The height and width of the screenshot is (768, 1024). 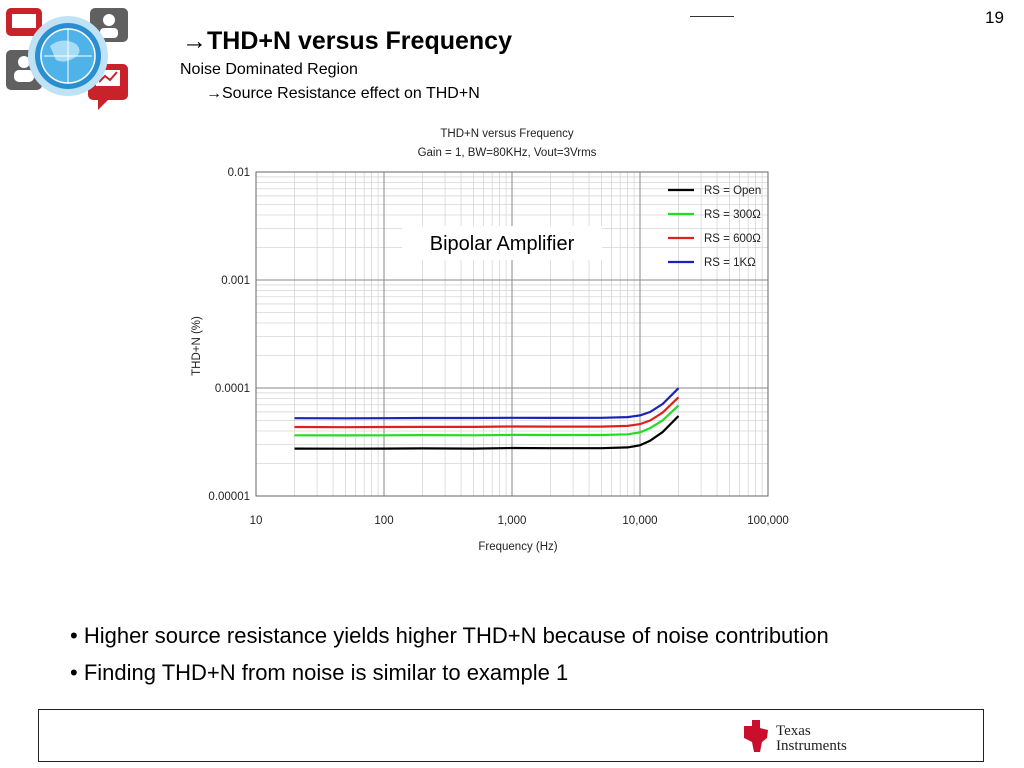 I want to click on x-tick-label: 100, so click(x=383, y=521).